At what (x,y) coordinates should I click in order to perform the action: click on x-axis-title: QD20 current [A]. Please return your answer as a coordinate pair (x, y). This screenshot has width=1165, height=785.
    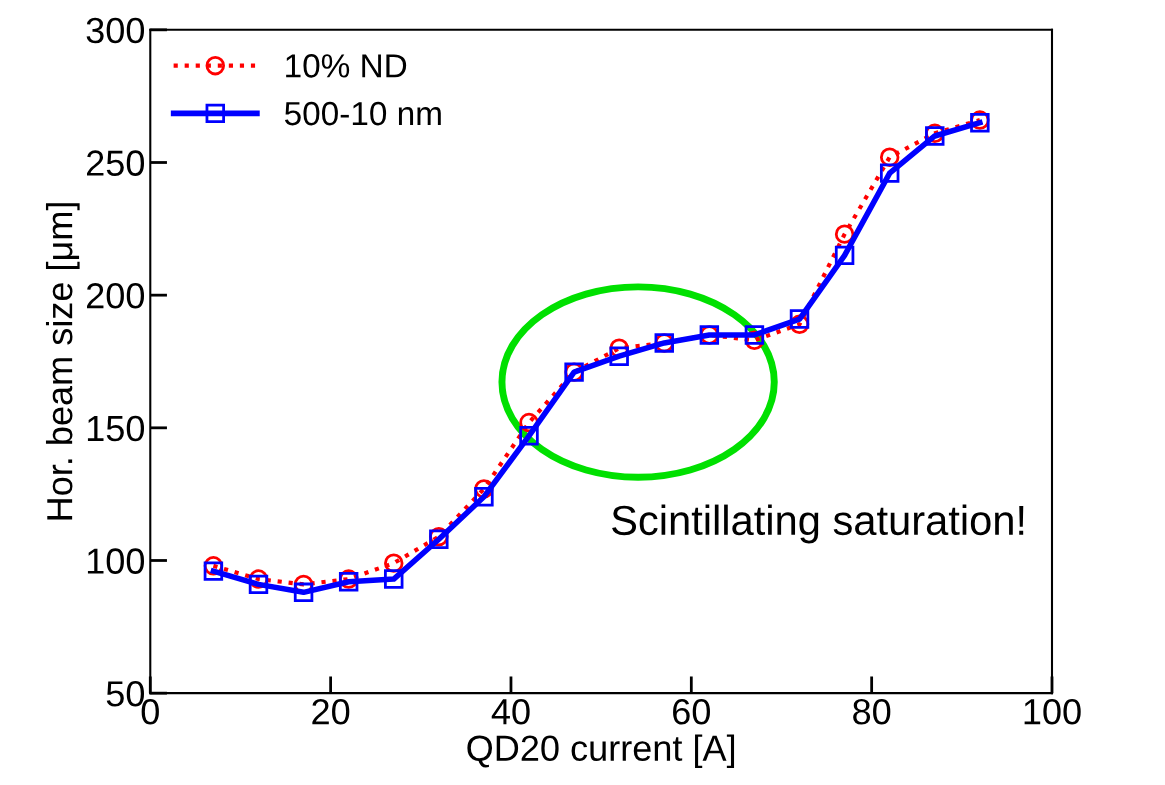
    Looking at the image, I should click on (601, 751).